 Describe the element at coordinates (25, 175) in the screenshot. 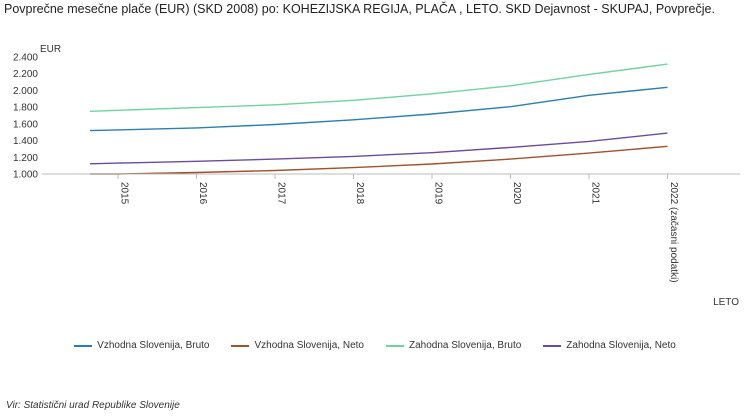

I see `y-tick-label: 1.000` at that location.